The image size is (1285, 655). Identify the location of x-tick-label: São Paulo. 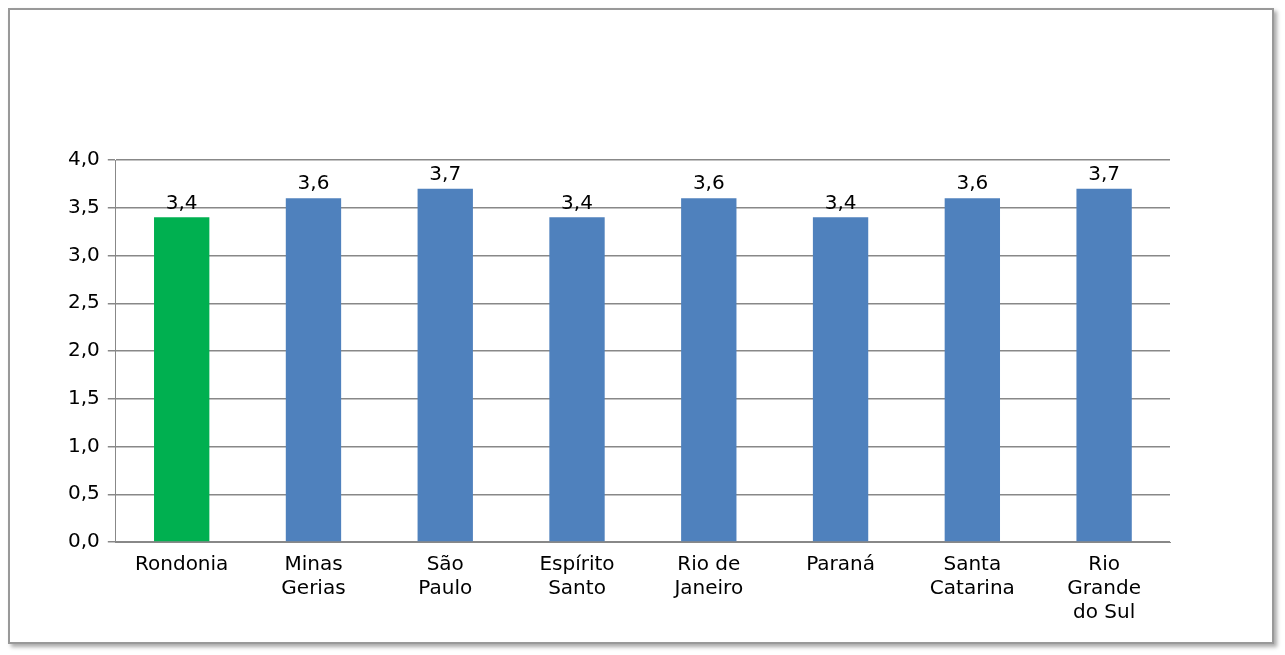
(445, 575).